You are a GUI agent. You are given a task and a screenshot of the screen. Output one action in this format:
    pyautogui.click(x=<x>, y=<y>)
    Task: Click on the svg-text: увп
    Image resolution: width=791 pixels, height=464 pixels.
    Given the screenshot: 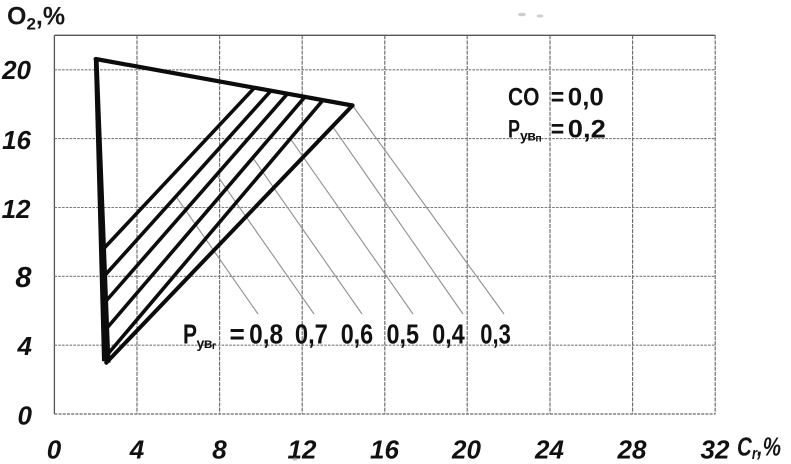 What is the action you would take?
    pyautogui.click(x=530, y=136)
    